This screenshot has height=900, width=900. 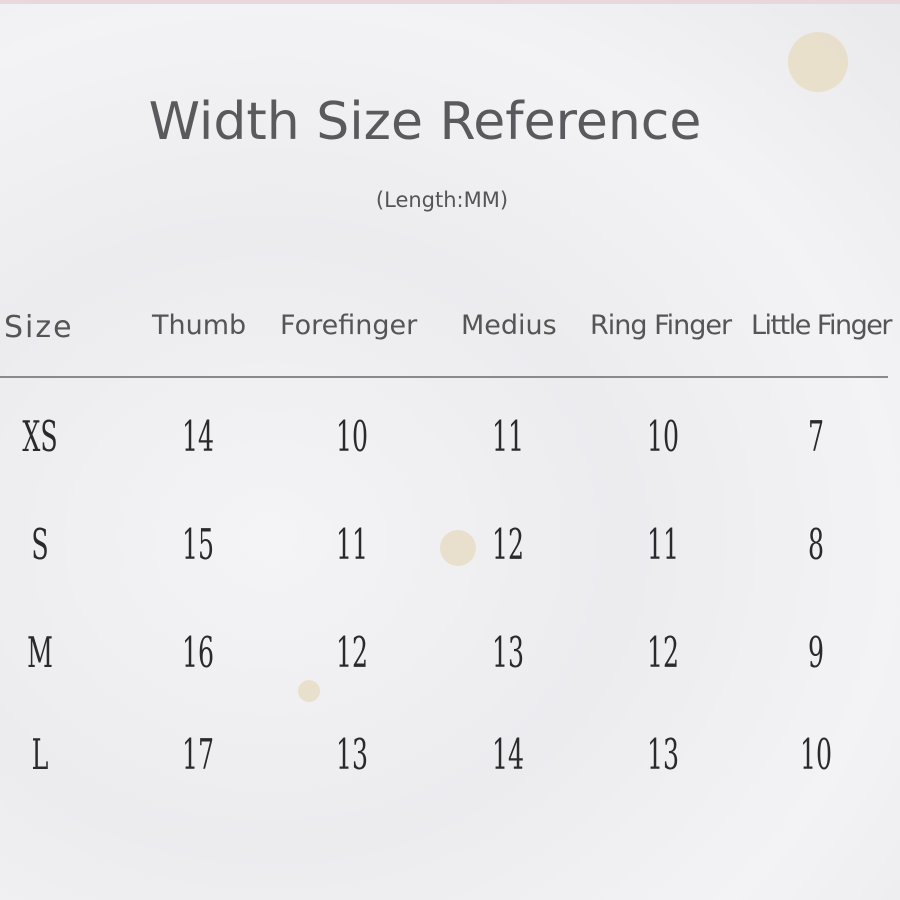 What do you see at coordinates (444, 377) in the screenshot?
I see `header-divider` at bounding box center [444, 377].